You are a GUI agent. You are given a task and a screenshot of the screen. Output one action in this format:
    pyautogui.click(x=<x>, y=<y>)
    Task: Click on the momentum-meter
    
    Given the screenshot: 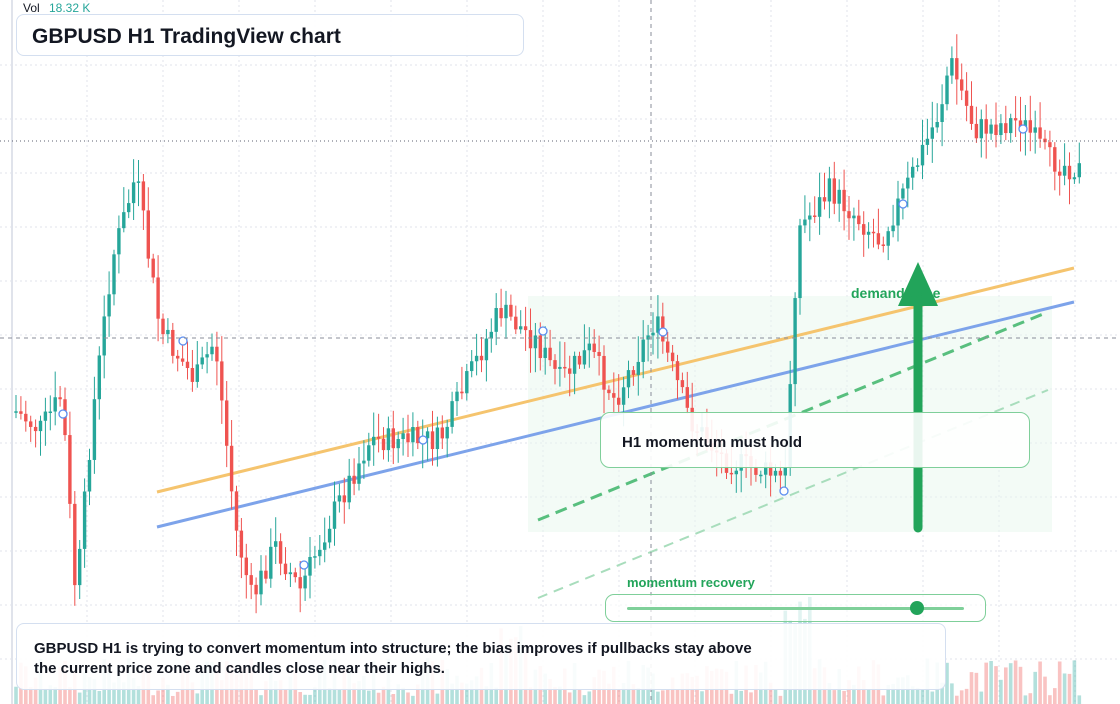 What is the action you would take?
    pyautogui.click(x=795, y=608)
    